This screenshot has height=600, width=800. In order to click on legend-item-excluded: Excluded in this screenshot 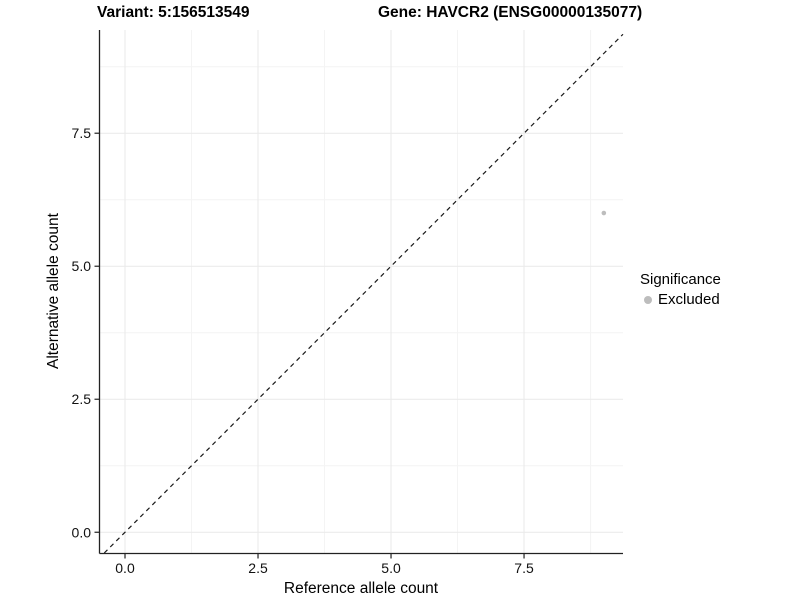, I will do `click(680, 299)`.